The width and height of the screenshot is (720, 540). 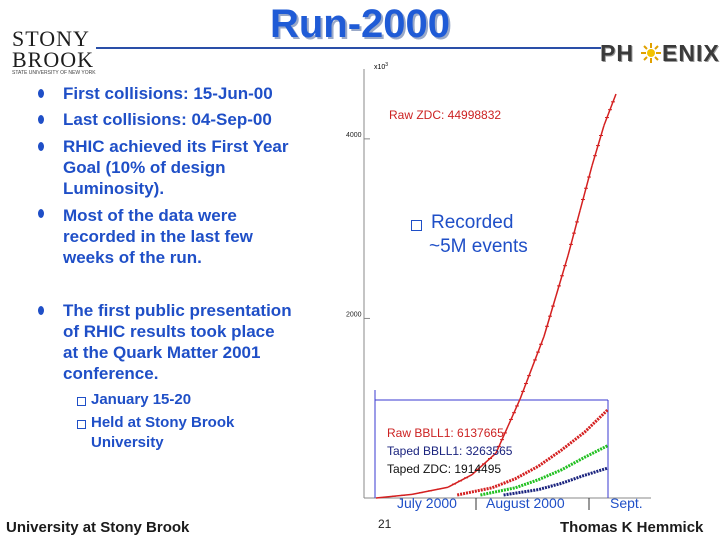 What do you see at coordinates (427, 503) in the screenshot?
I see `month-label-july: July 2000` at bounding box center [427, 503].